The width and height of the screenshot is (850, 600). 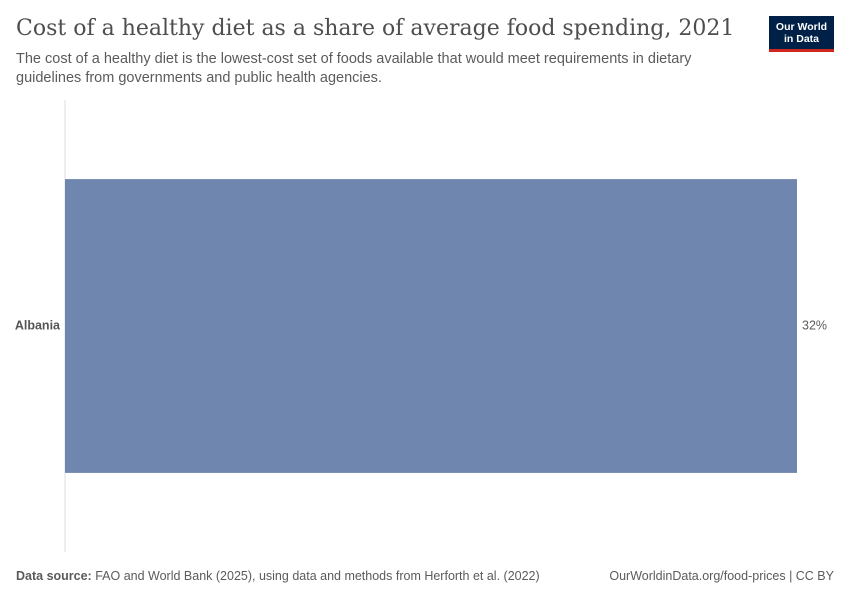 What do you see at coordinates (54, 576) in the screenshot?
I see `data-source-label: Data source:` at bounding box center [54, 576].